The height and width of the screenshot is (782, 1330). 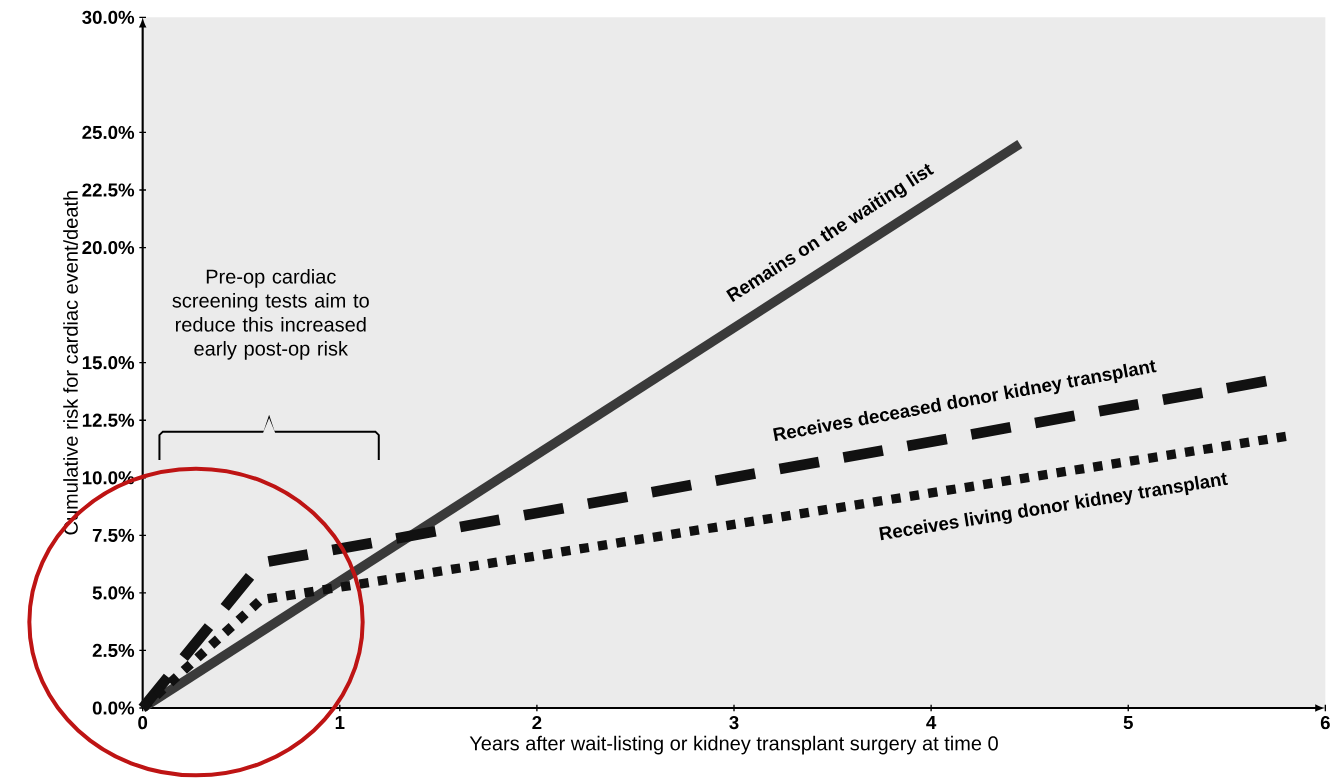 What do you see at coordinates (537, 723) in the screenshot?
I see `x-tick-label: 2` at bounding box center [537, 723].